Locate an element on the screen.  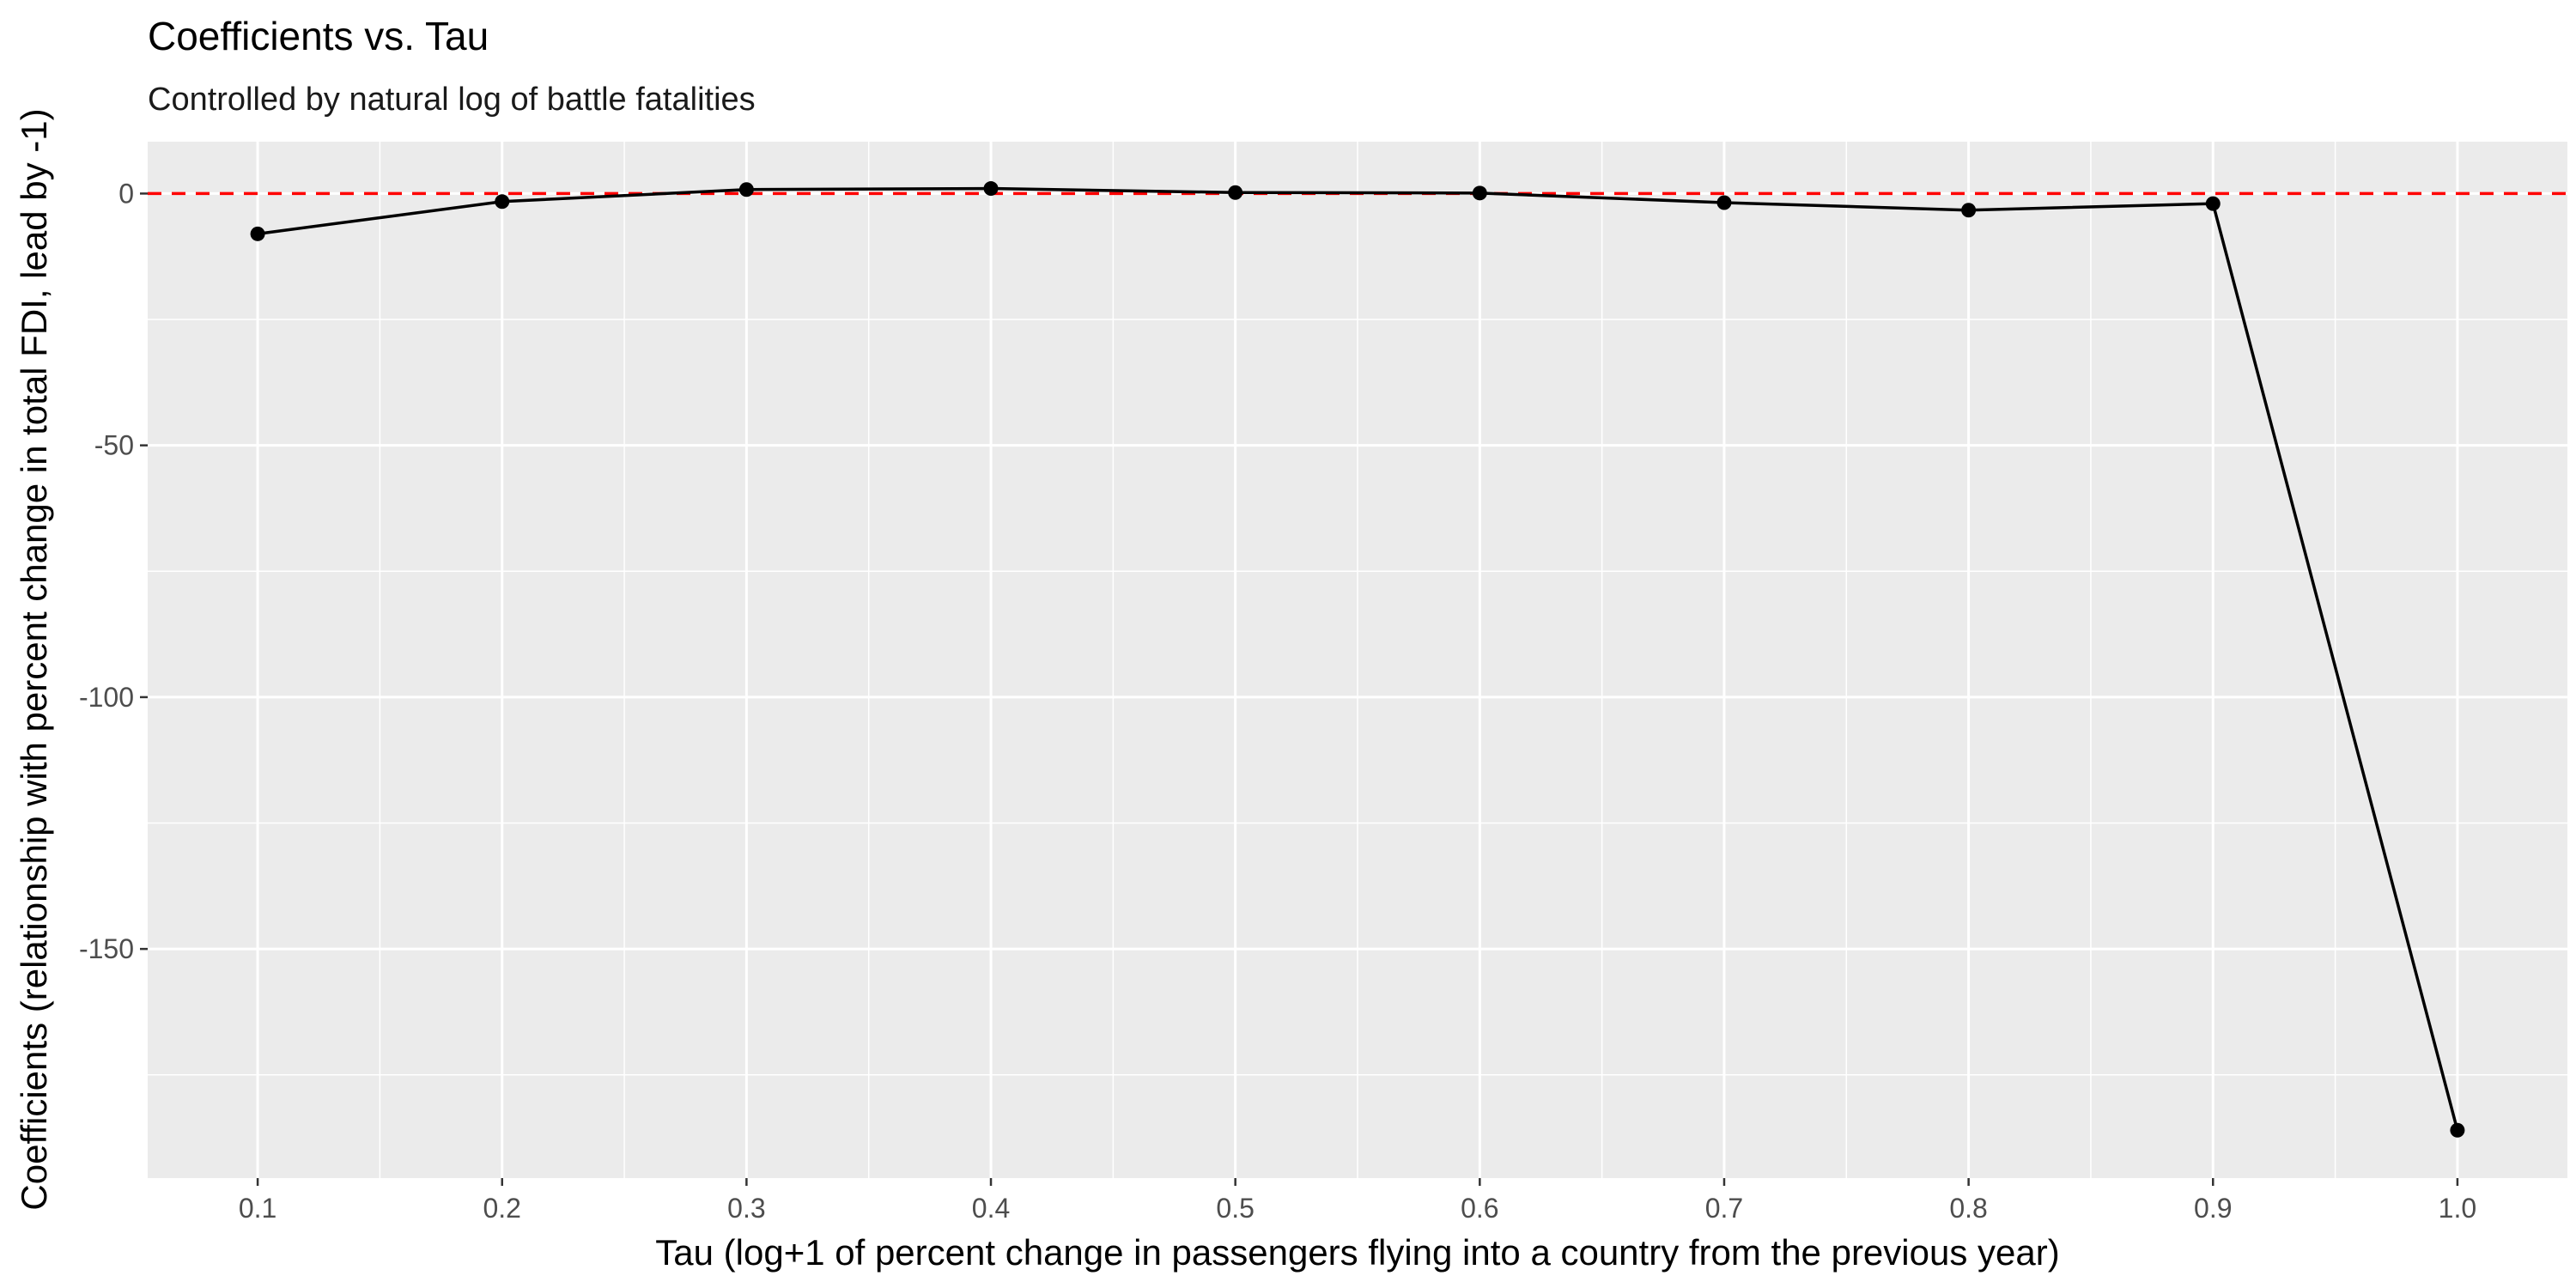
y-tick-label: -100 is located at coordinates (106, 697).